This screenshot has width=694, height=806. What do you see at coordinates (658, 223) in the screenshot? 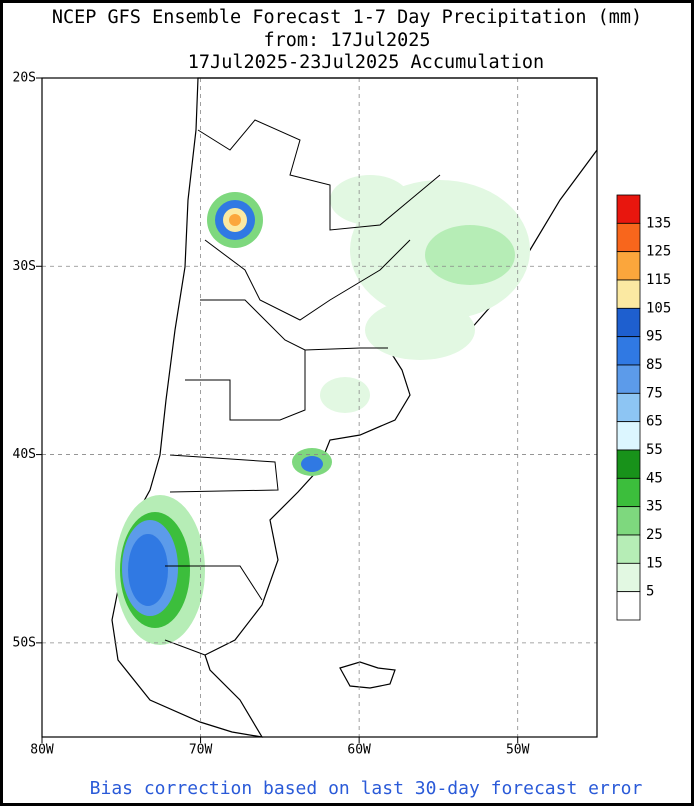
I see `legend-label: 135` at bounding box center [658, 223].